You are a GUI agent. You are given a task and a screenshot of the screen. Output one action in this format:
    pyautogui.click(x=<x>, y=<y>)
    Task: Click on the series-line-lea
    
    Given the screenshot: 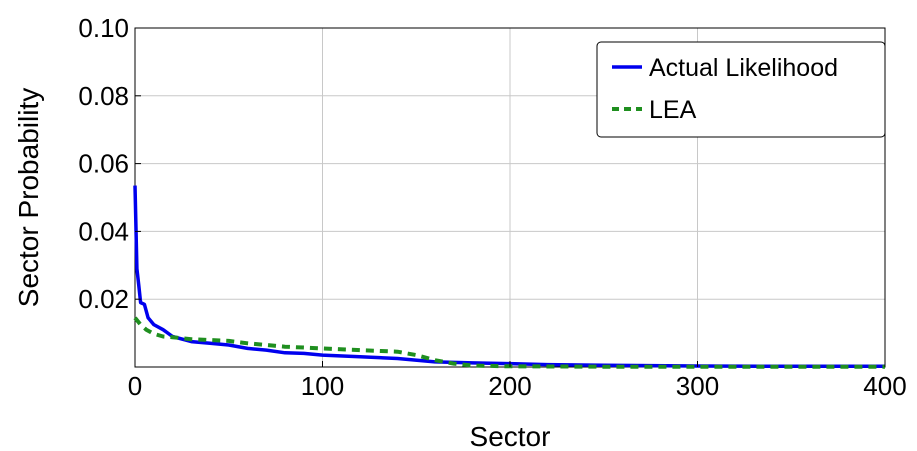 What is the action you would take?
    pyautogui.click(x=509, y=342)
    